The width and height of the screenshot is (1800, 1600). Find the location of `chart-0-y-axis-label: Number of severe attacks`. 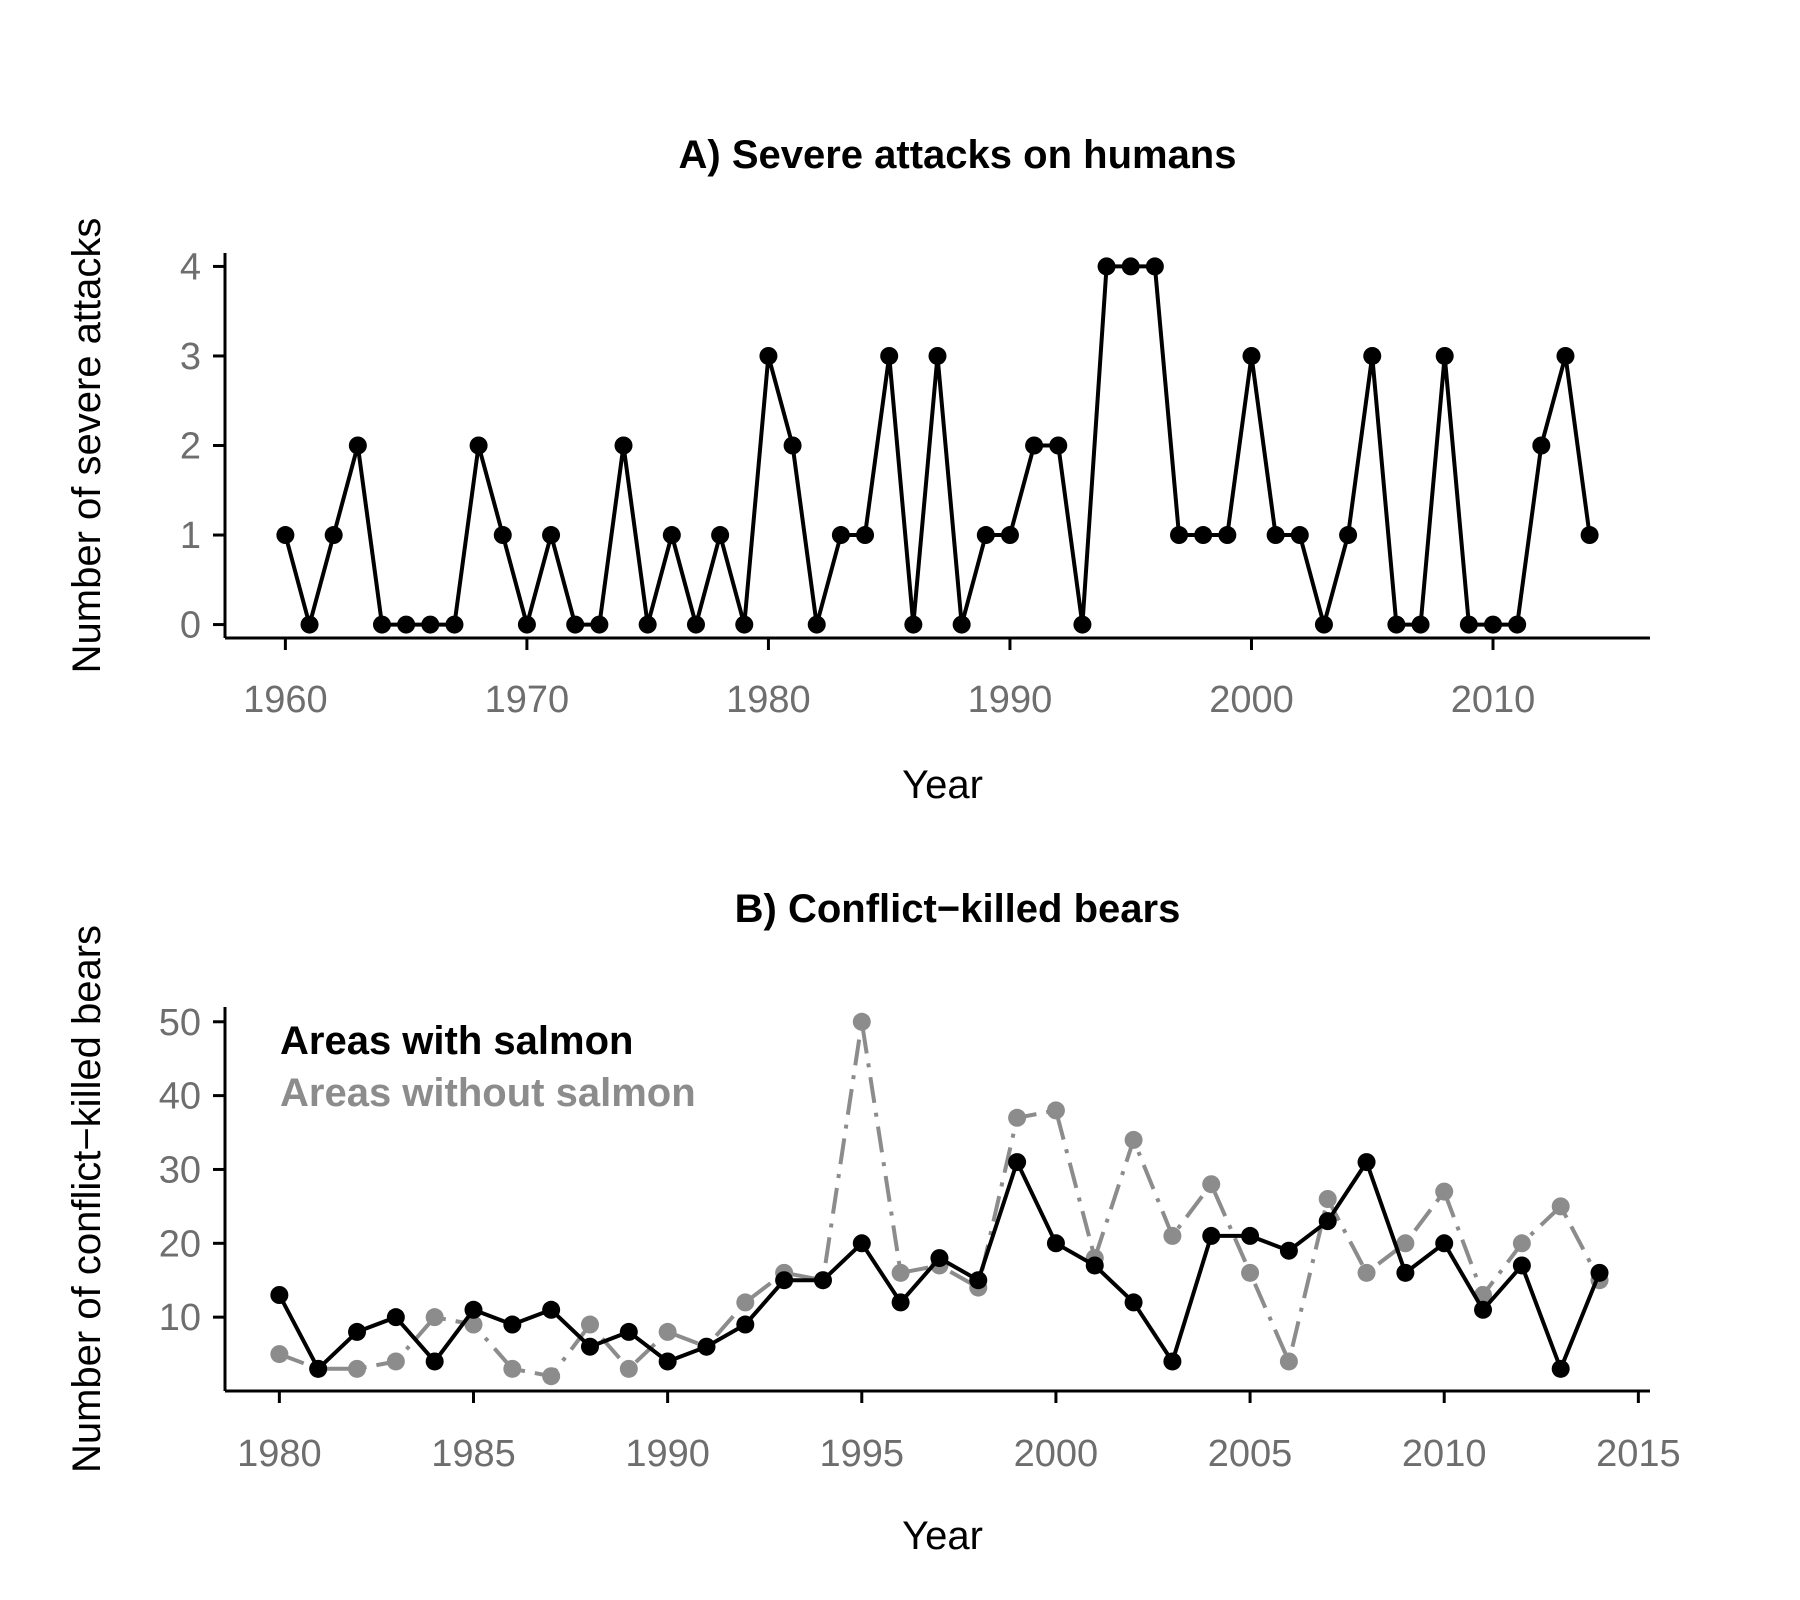

chart-0-y-axis-label: Number of severe attacks is located at coordinates (87, 446).